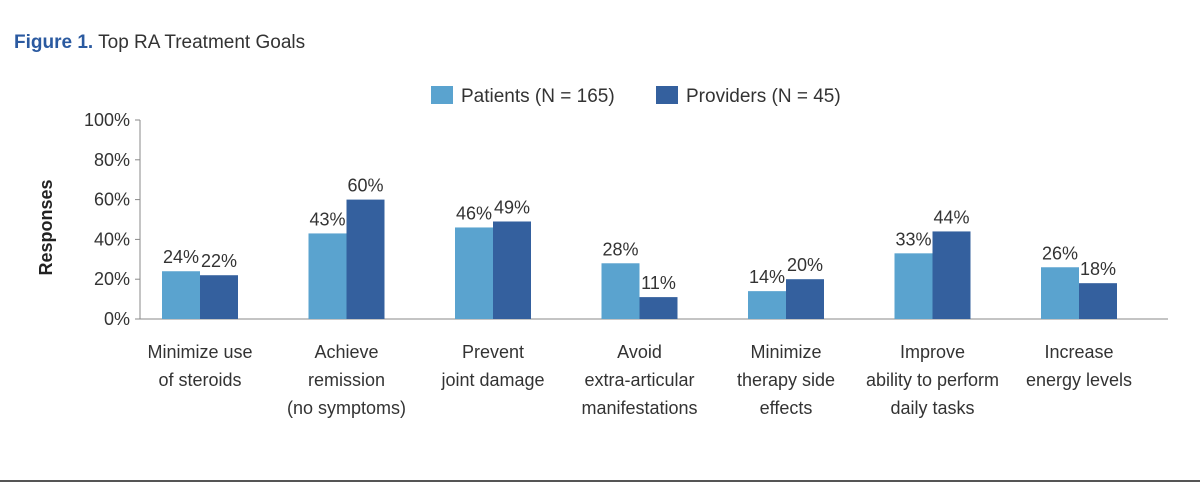 The width and height of the screenshot is (1200, 486). What do you see at coordinates (112, 239) in the screenshot?
I see `y-tick-label: 40%` at bounding box center [112, 239].